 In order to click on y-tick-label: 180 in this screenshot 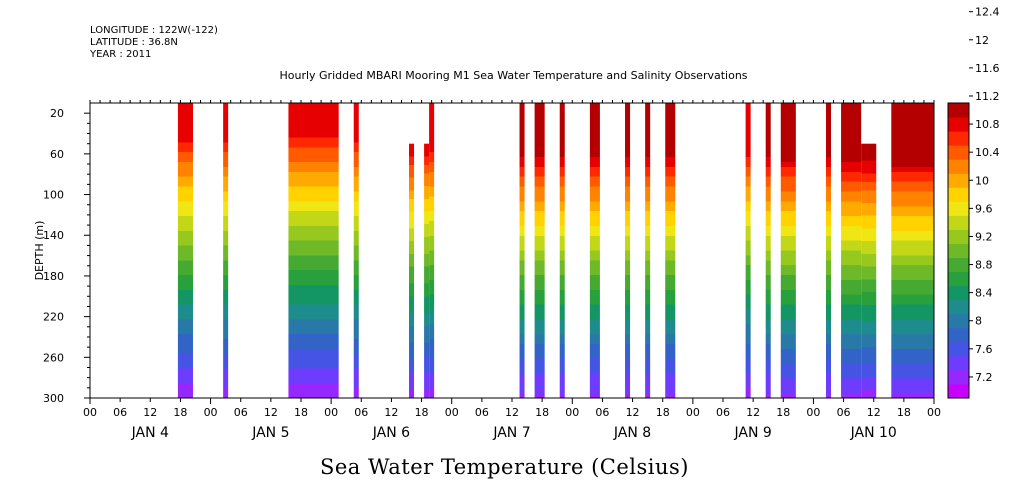, I will do `click(53, 276)`.